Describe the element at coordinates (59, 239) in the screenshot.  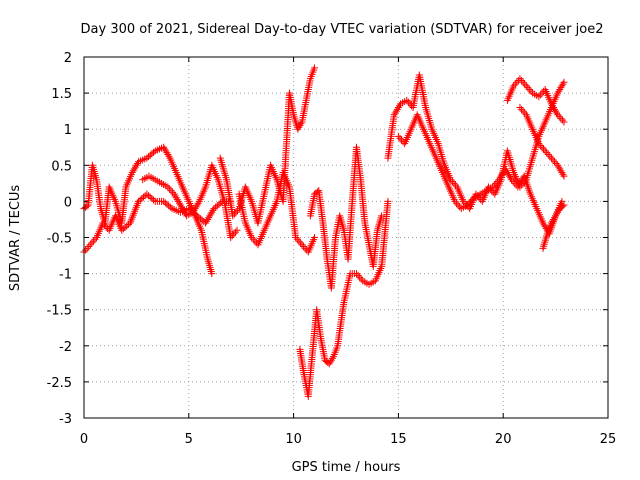
I see `y-tick-label: -0.5` at that location.